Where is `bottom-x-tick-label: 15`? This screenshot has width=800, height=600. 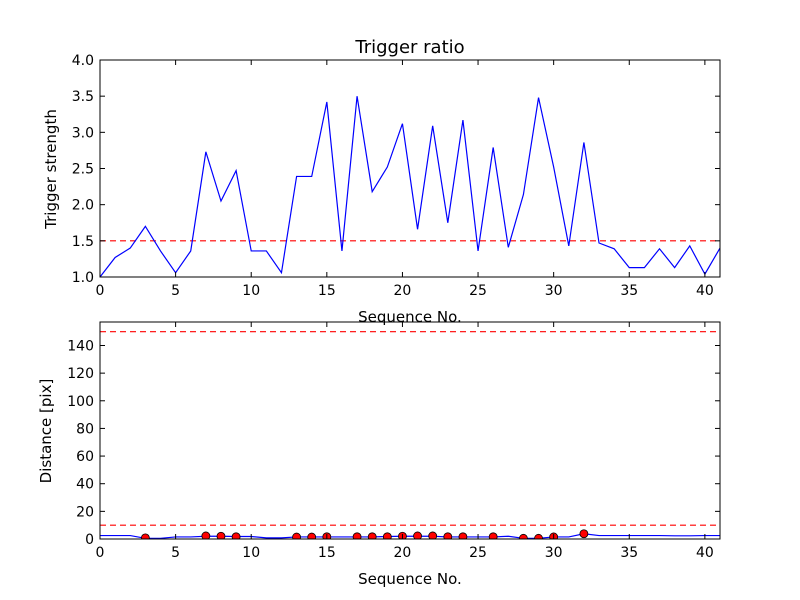
bottom-x-tick-label: 15 is located at coordinates (327, 553).